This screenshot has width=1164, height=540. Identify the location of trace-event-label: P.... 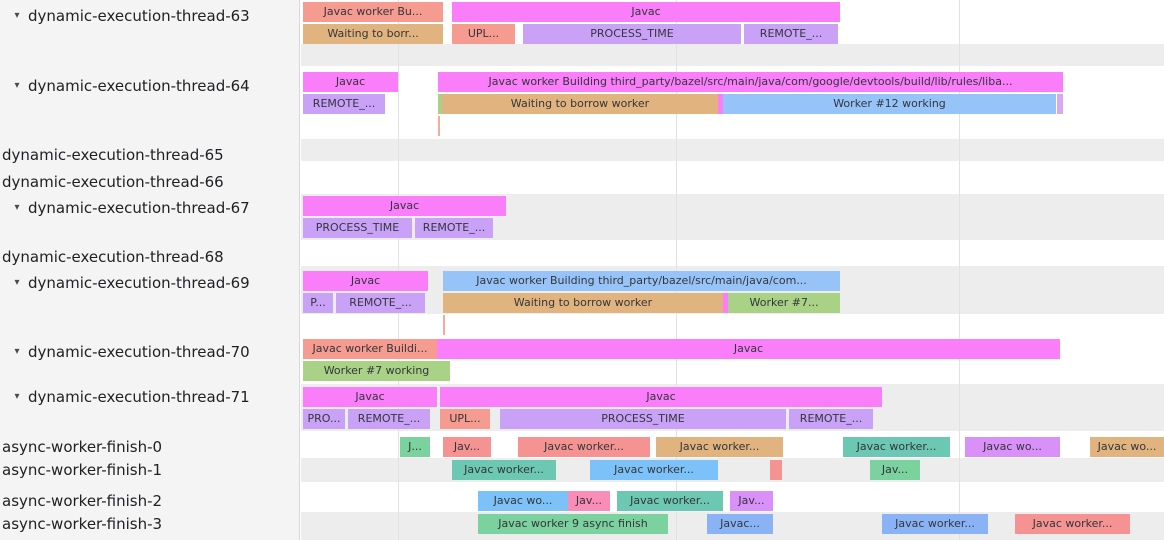
(318, 302).